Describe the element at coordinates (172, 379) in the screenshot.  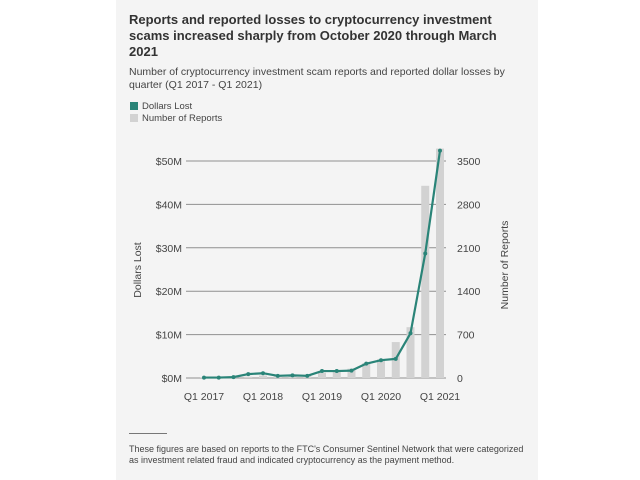
I see `y-tick-label: $0M` at that location.